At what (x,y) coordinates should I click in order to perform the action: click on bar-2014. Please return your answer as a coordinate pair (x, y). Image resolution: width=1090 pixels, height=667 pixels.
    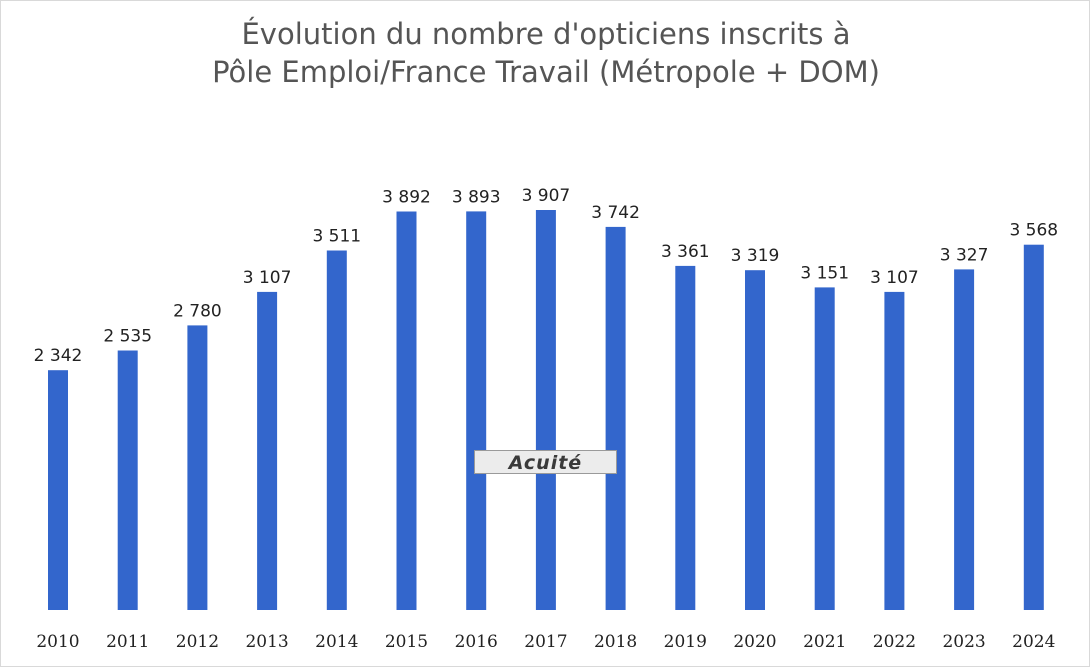
    Looking at the image, I should click on (336, 430).